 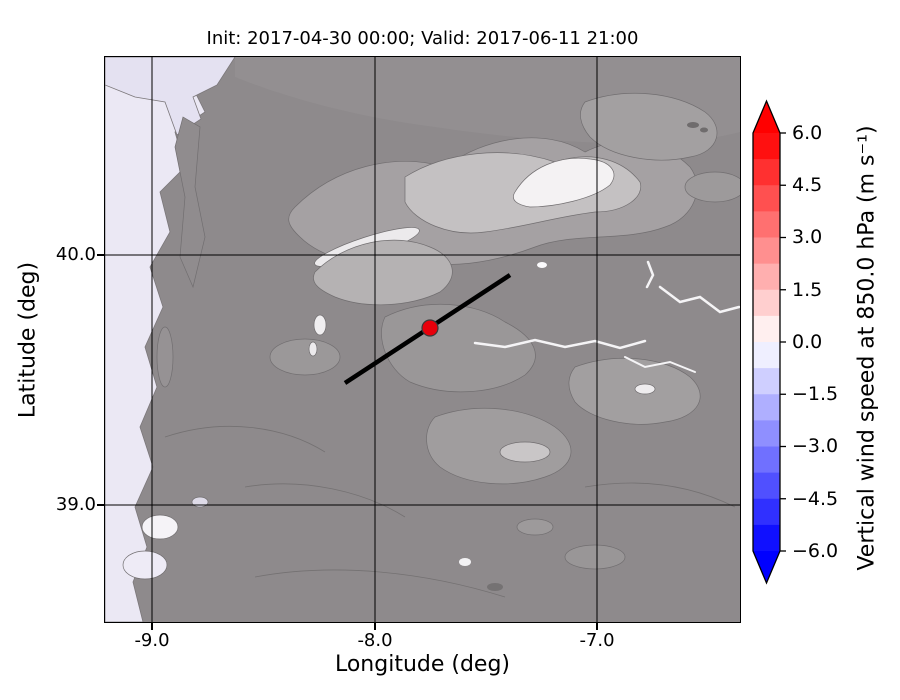 I want to click on x-axis-label: Longitude (deg), so click(x=422, y=664).